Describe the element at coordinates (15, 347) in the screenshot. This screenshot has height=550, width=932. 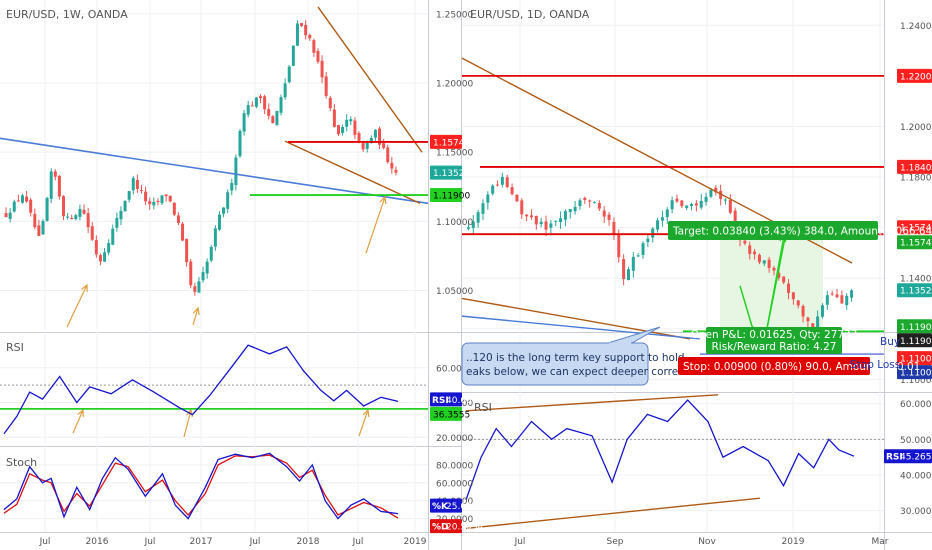
I see `left-rsi-label: RSI` at that location.